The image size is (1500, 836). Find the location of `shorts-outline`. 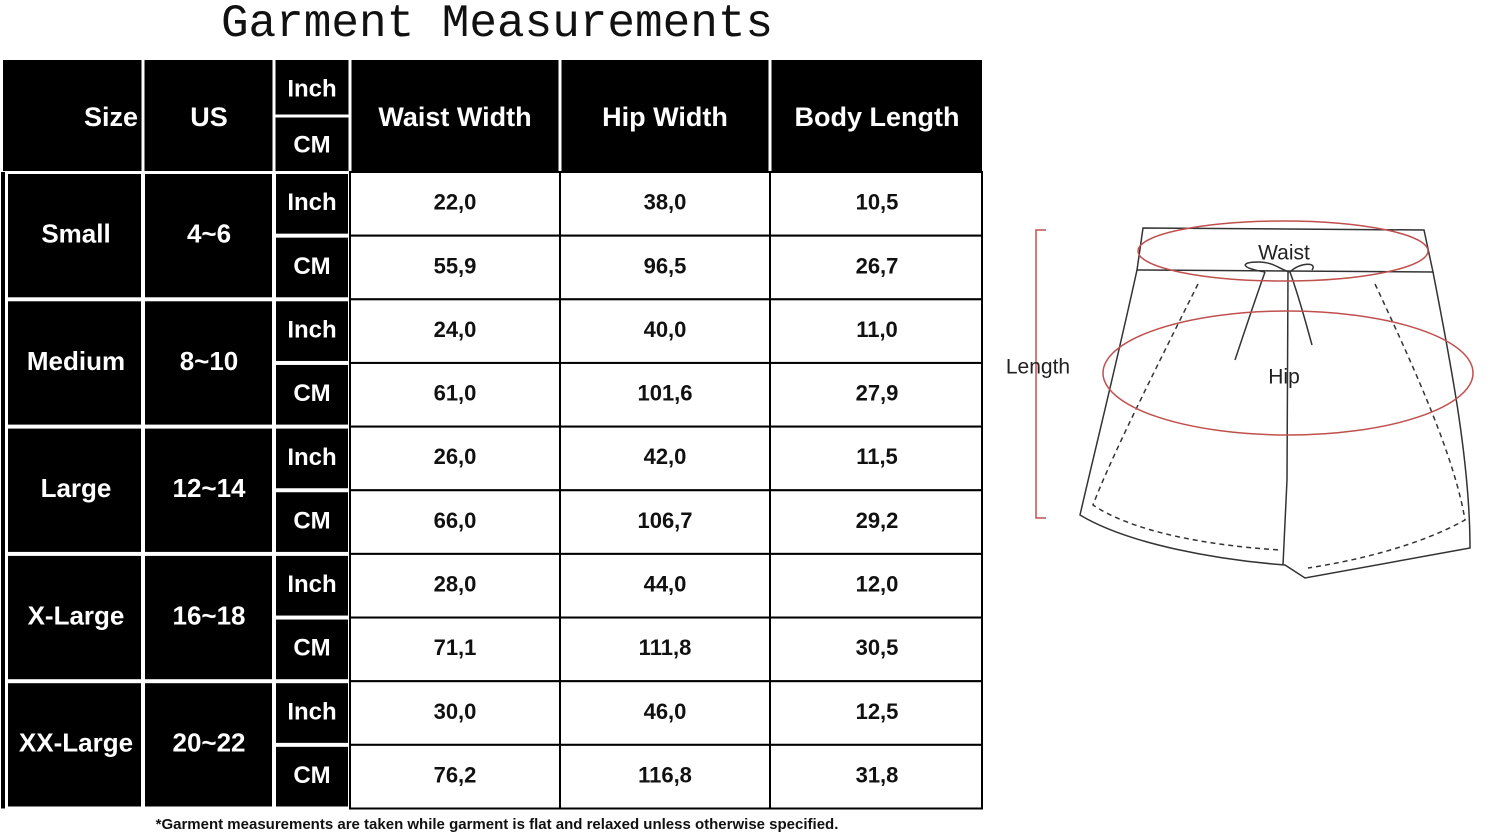

shorts-outline is located at coordinates (1275, 424).